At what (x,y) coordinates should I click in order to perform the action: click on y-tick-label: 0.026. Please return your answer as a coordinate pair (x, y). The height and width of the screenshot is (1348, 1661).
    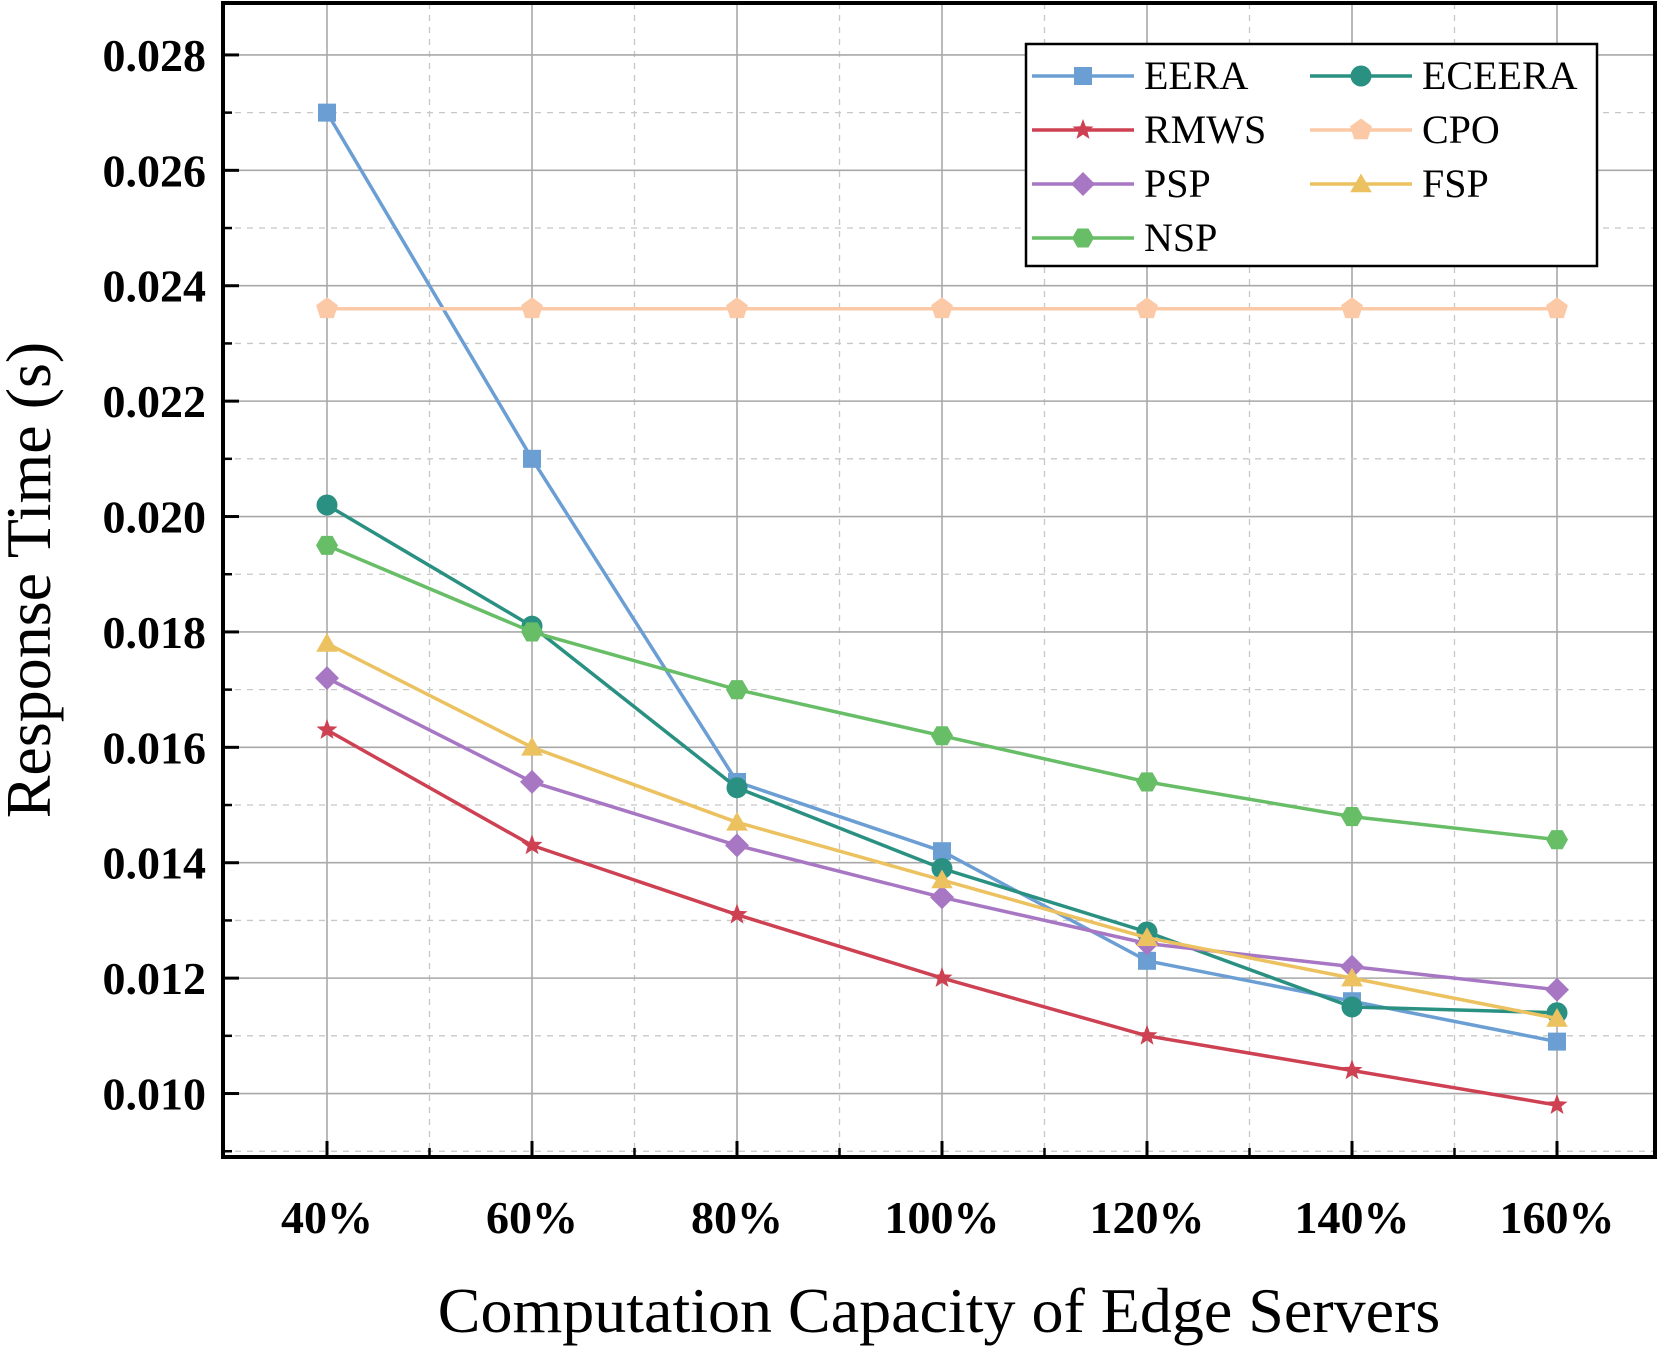
    Looking at the image, I should click on (155, 170).